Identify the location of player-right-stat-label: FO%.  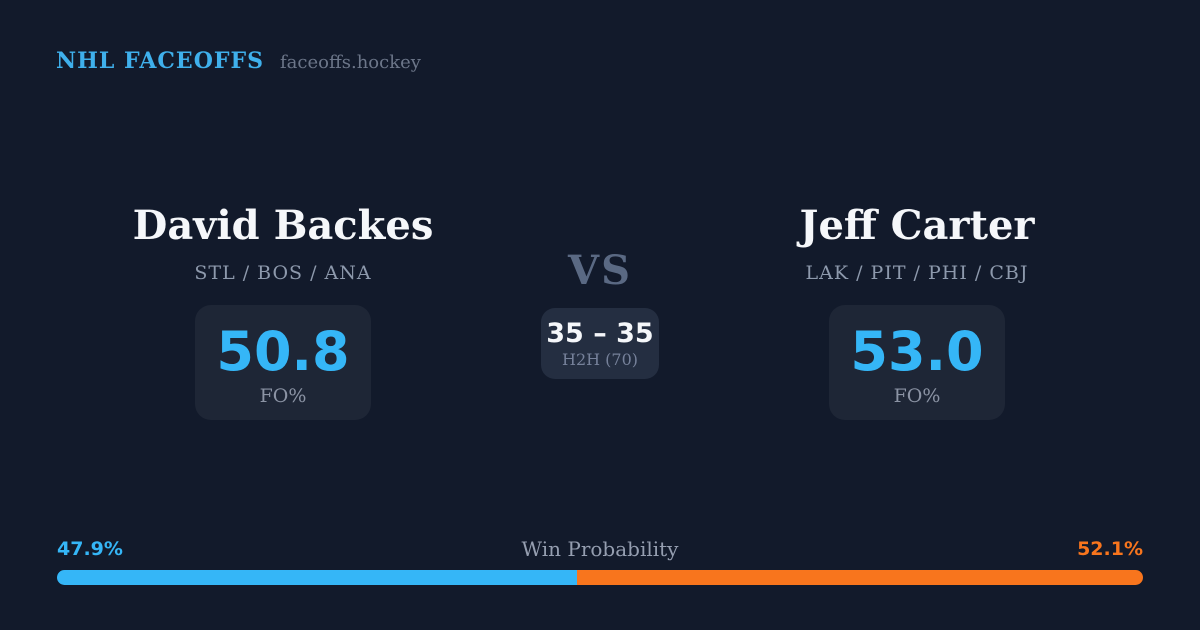
(917, 395).